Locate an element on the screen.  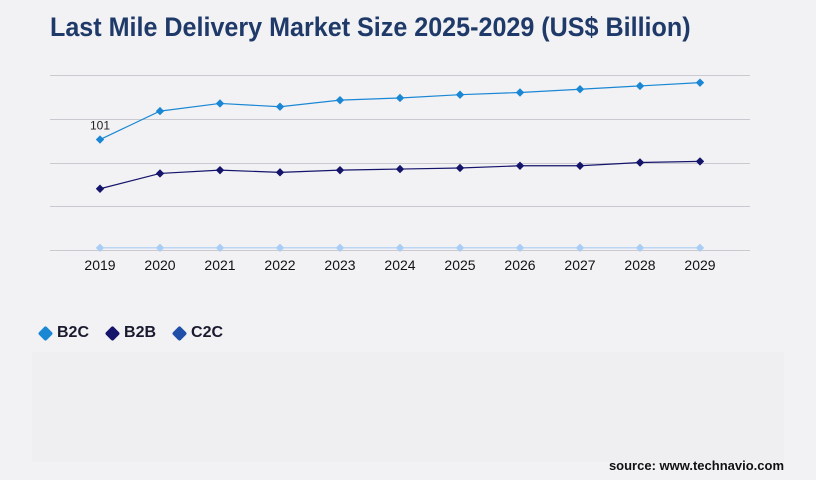
x-tick-label: 2019 is located at coordinates (99, 265).